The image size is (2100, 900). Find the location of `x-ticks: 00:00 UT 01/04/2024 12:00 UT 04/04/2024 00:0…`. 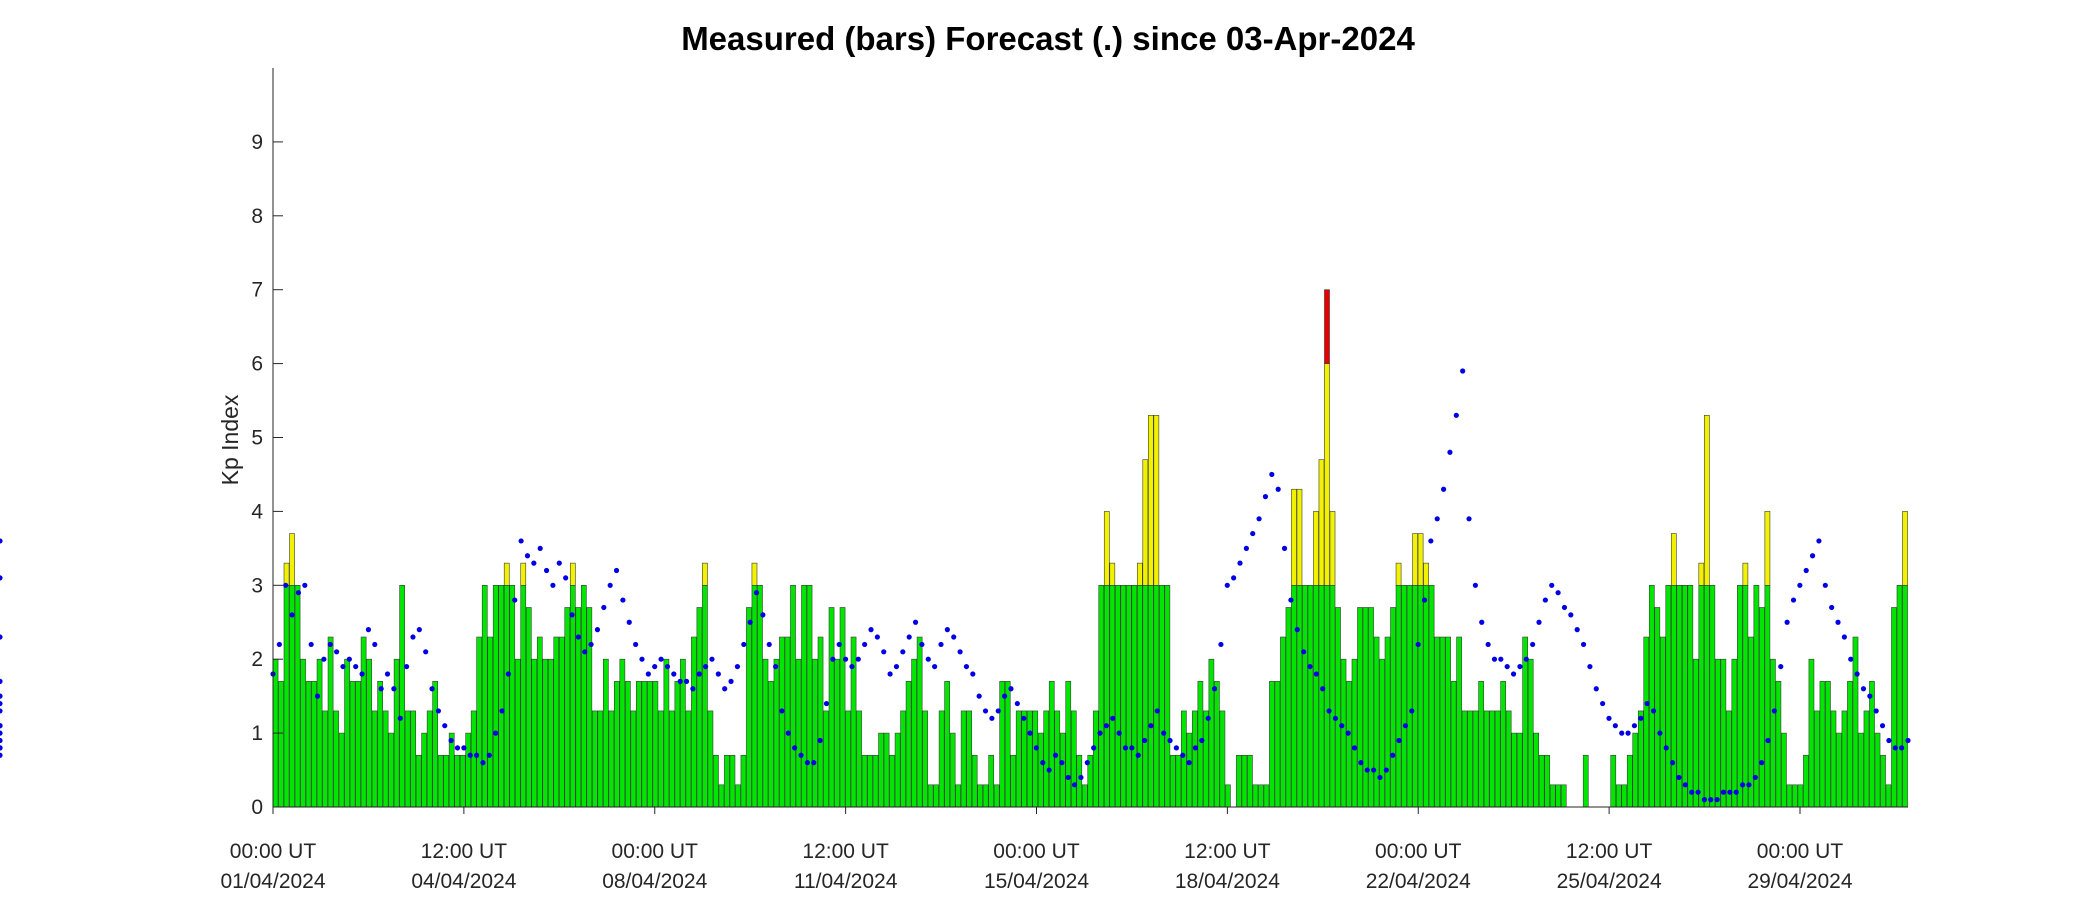

x-ticks: 00:00 UT 01/04/2024 12:00 UT 04/04/2024 00:0… is located at coordinates (1036, 850).